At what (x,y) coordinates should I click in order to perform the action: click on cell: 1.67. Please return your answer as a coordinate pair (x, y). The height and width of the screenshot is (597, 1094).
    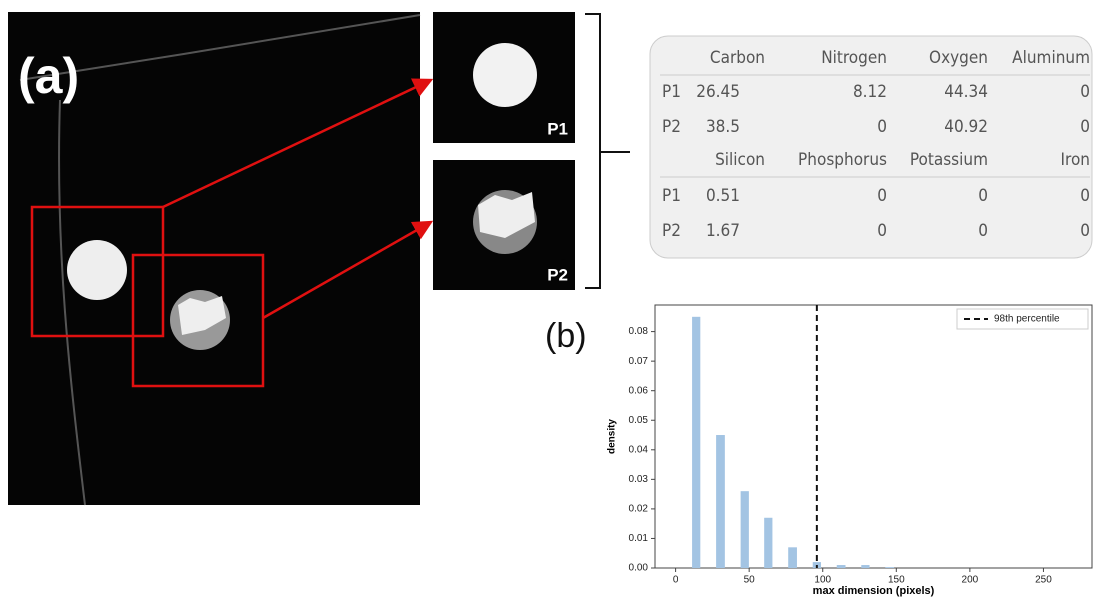
    Looking at the image, I should click on (723, 231).